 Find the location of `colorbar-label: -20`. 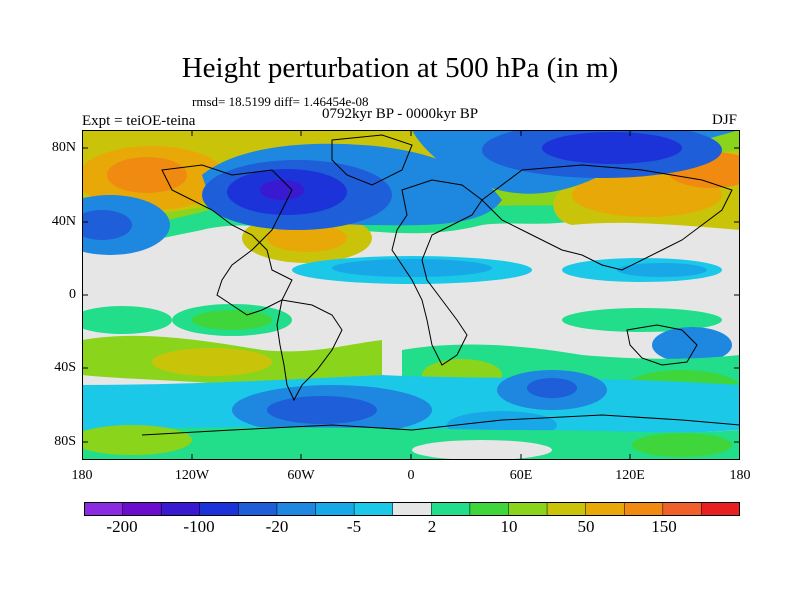

colorbar-label: -20 is located at coordinates (277, 526).